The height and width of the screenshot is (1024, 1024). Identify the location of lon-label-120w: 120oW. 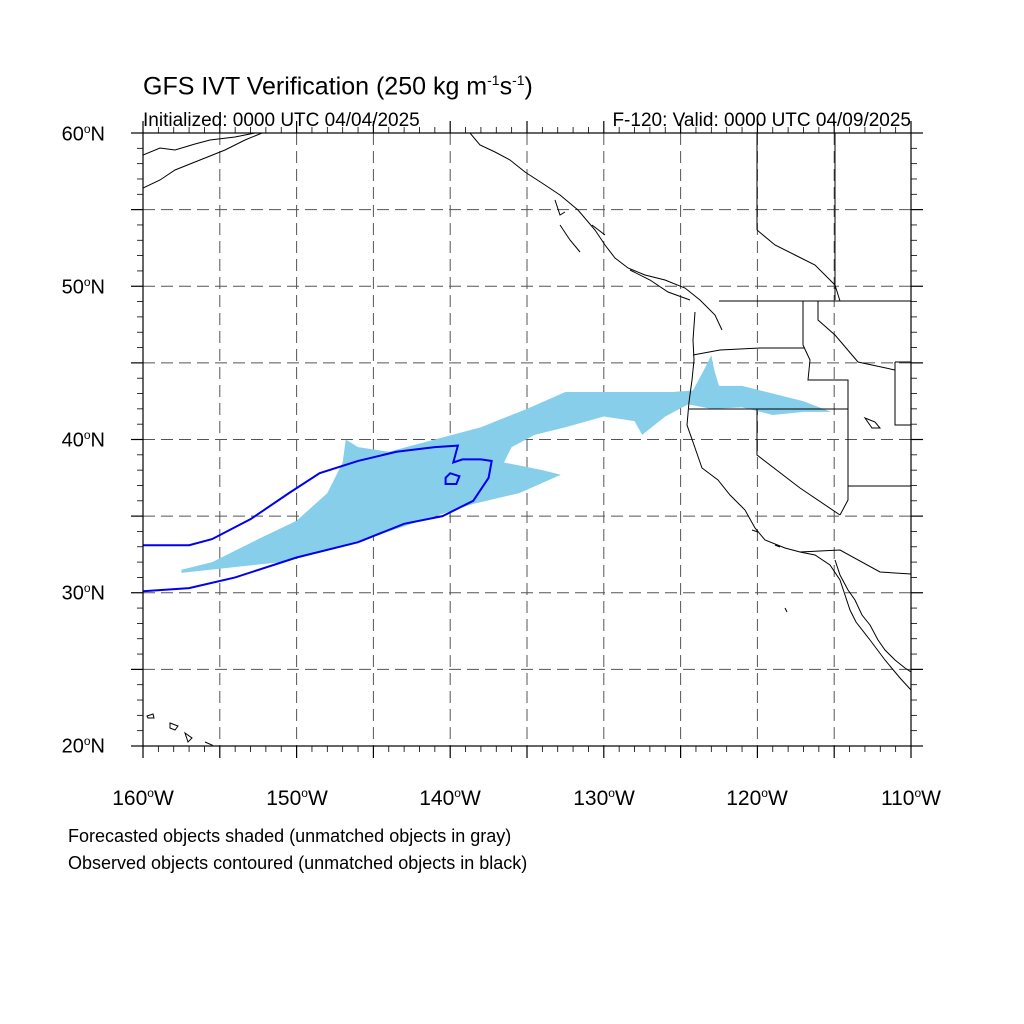
(757, 798).